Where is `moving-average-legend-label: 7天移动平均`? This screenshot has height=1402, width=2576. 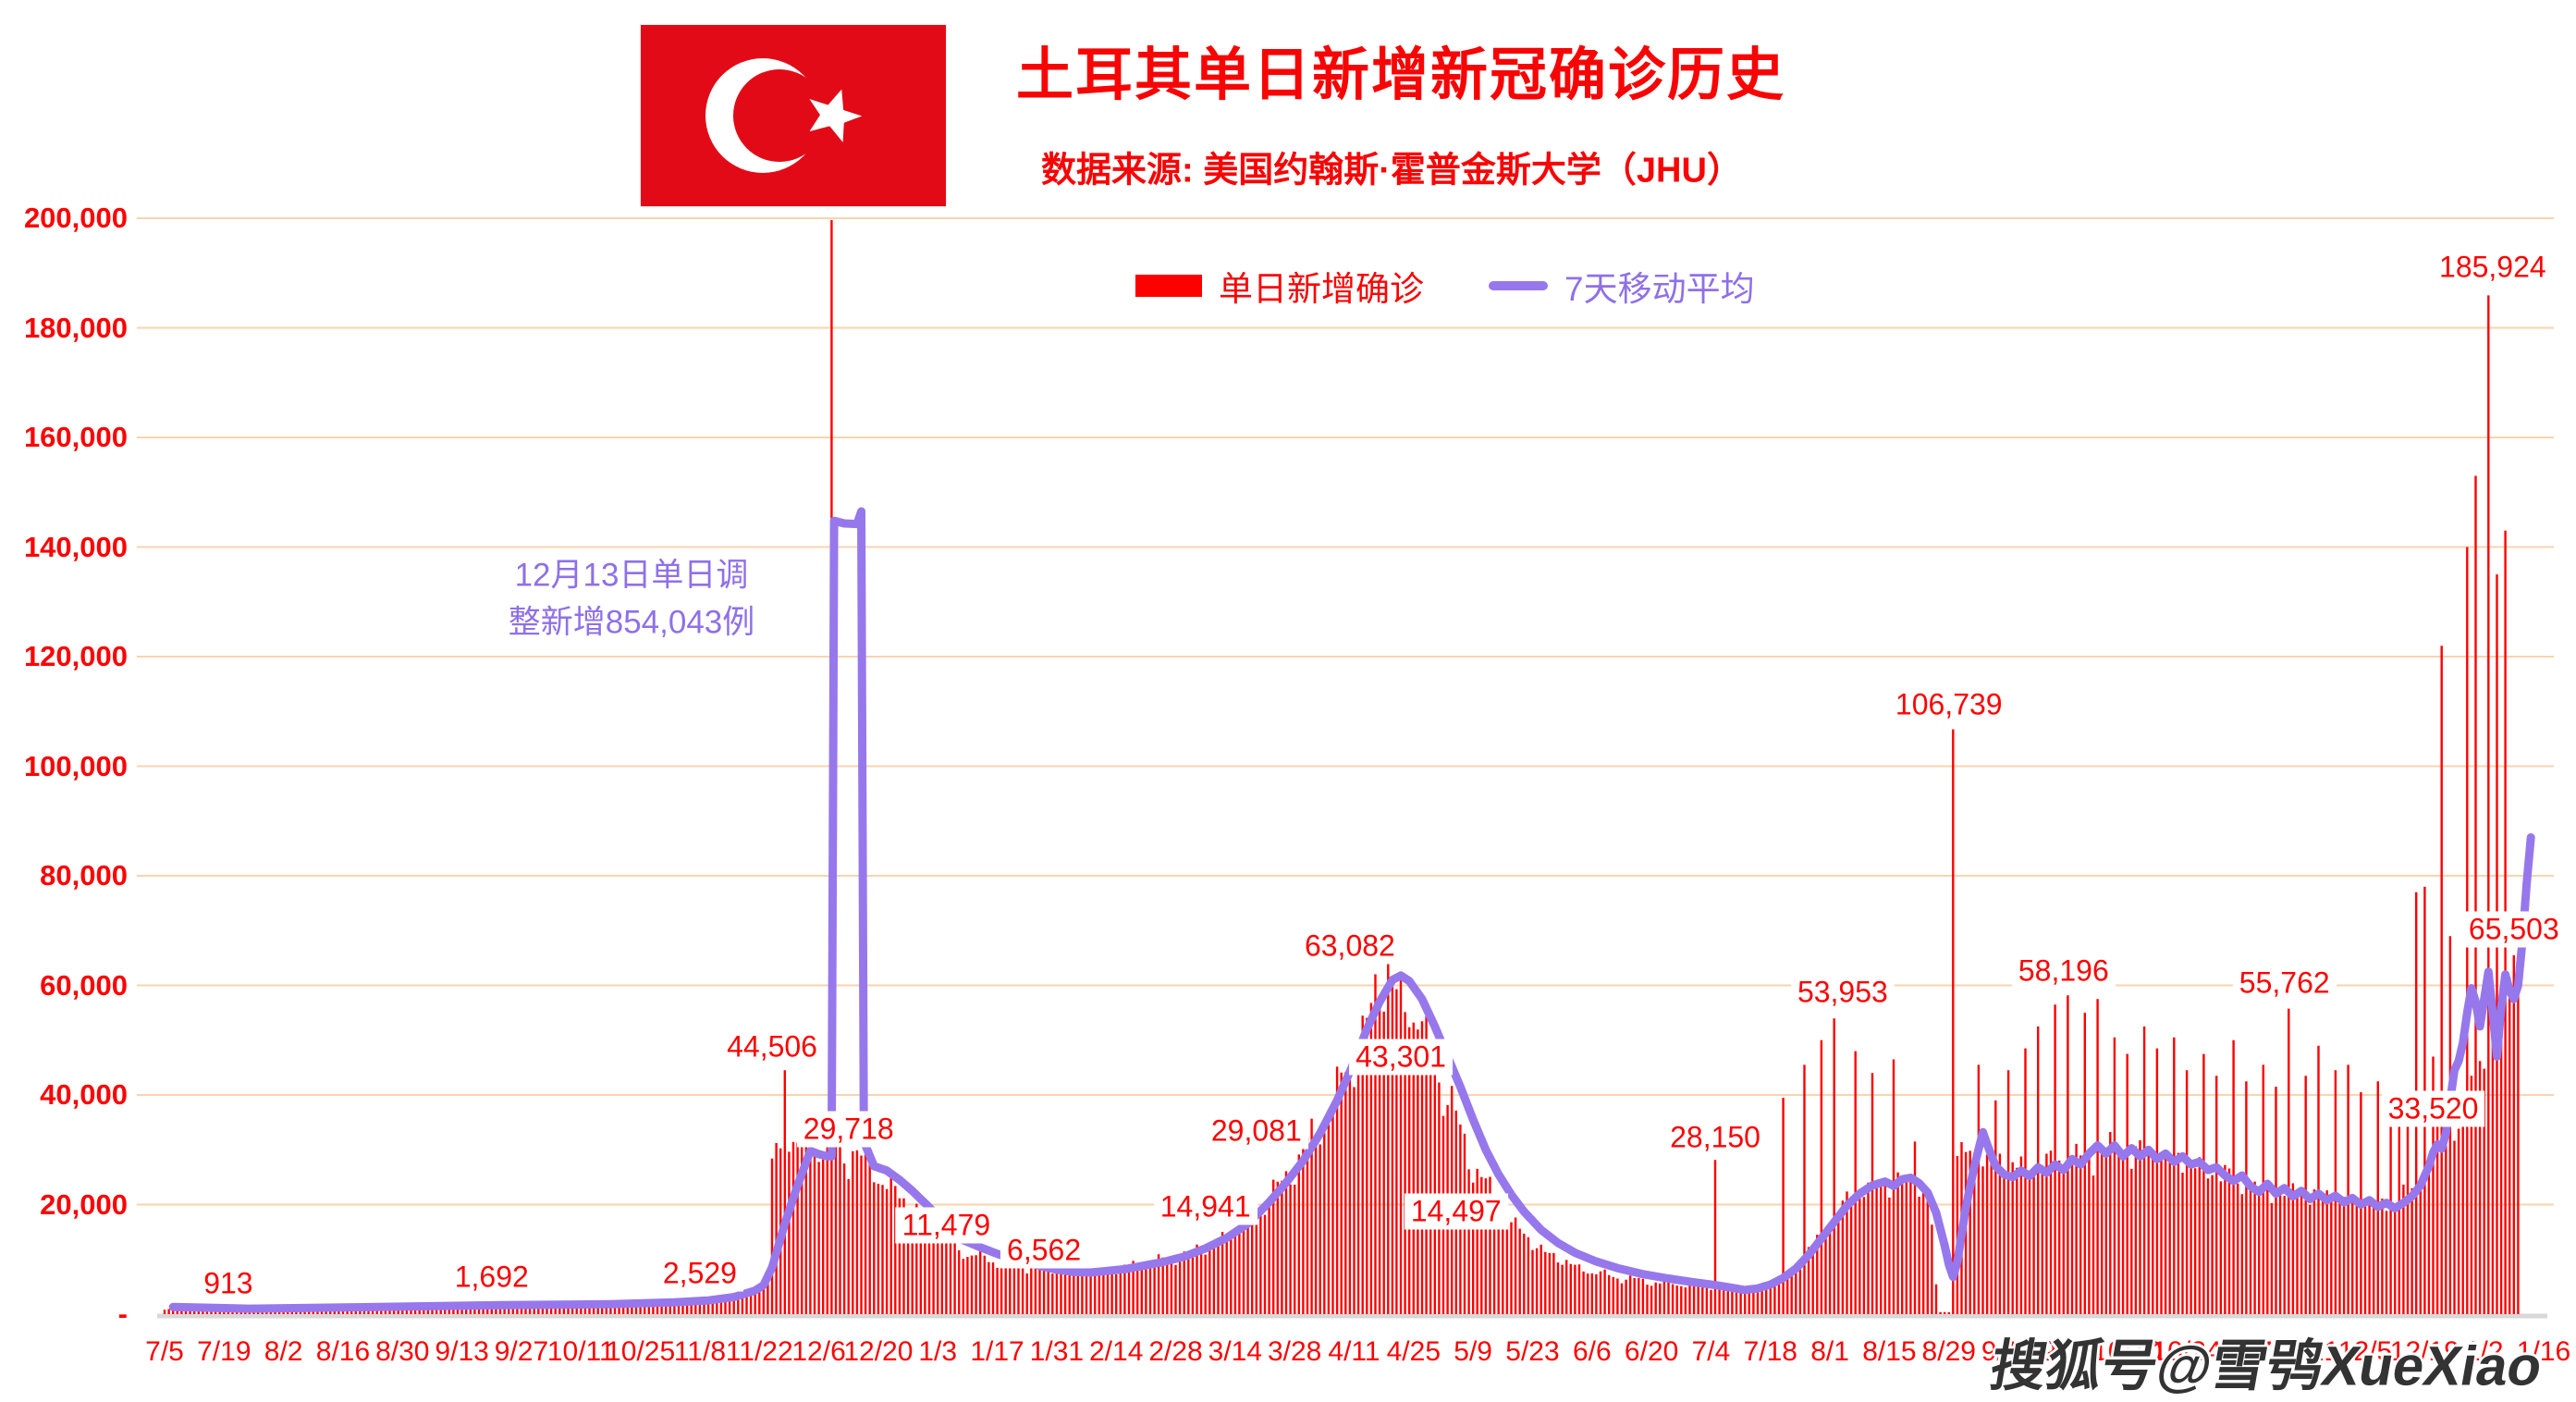
moving-average-legend-label: 7天移动平均 is located at coordinates (1659, 289).